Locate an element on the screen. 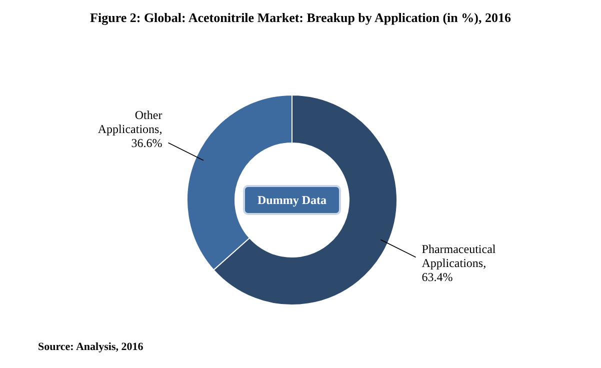 This screenshot has width=601, height=368. slice-label: Other Applications, 36.6% is located at coordinates (130, 129).